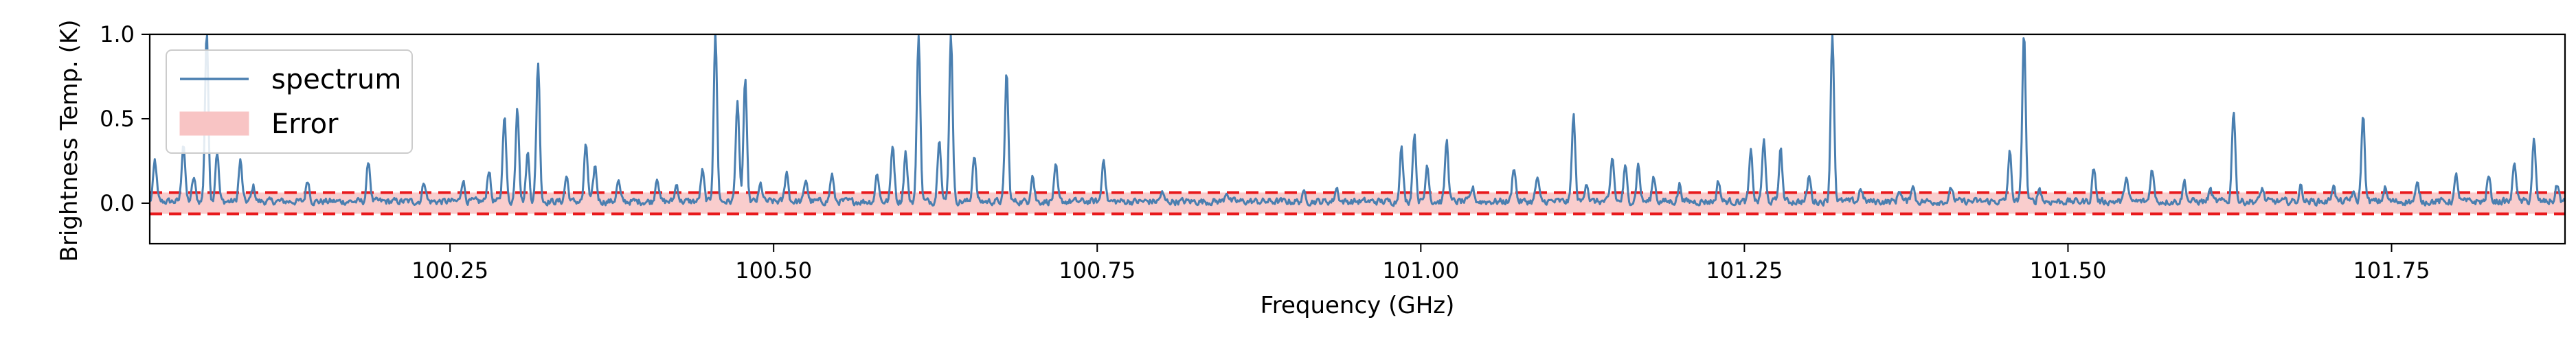 The image size is (2576, 346). What do you see at coordinates (117, 34) in the screenshot?
I see `y-tick-label: 1.0` at bounding box center [117, 34].